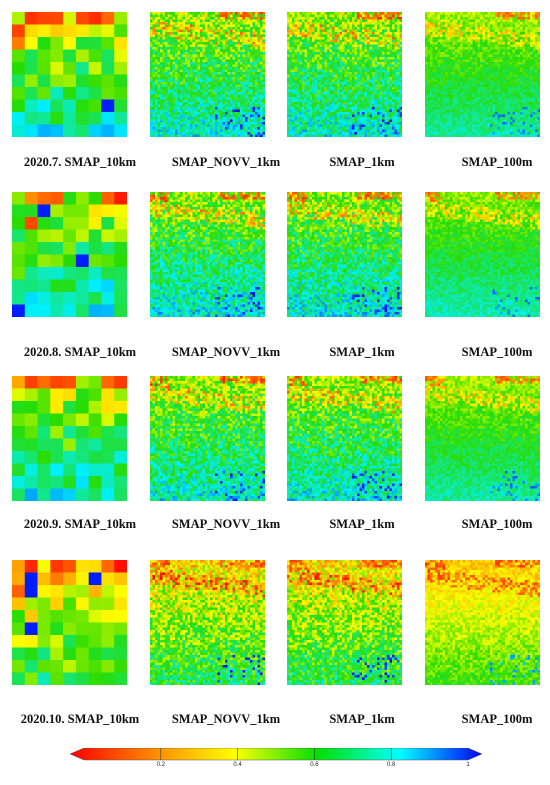 The height and width of the screenshot is (785, 550). I want to click on panel-caption: 2020.8. SMAP_10km, so click(80, 352).